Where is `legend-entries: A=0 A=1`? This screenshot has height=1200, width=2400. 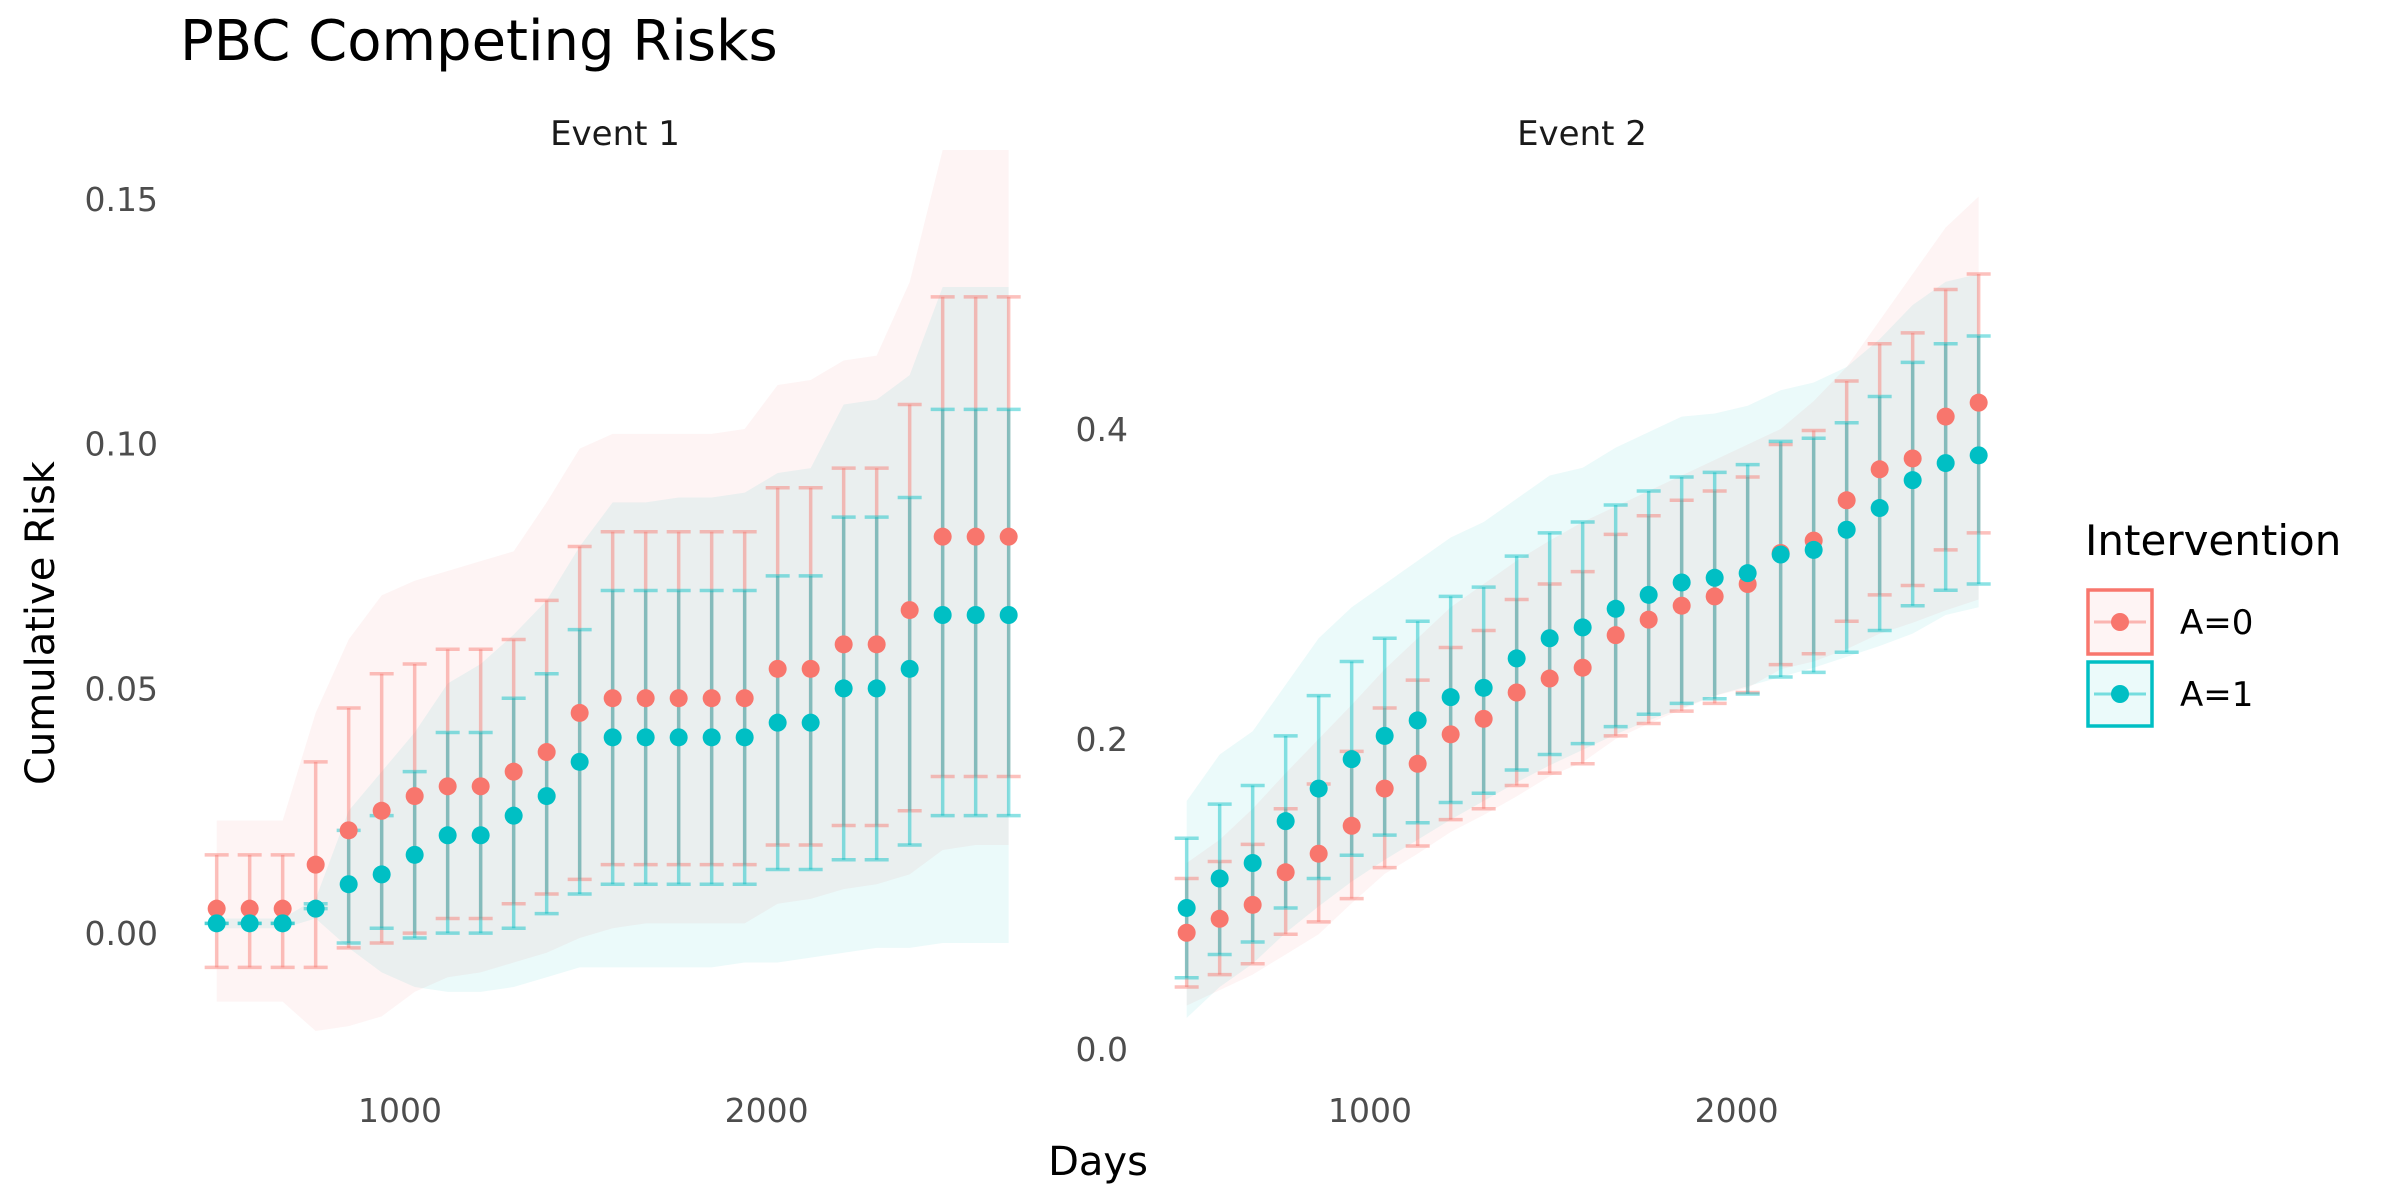
legend-entries: A=0 A=1 is located at coordinates (2169, 658).